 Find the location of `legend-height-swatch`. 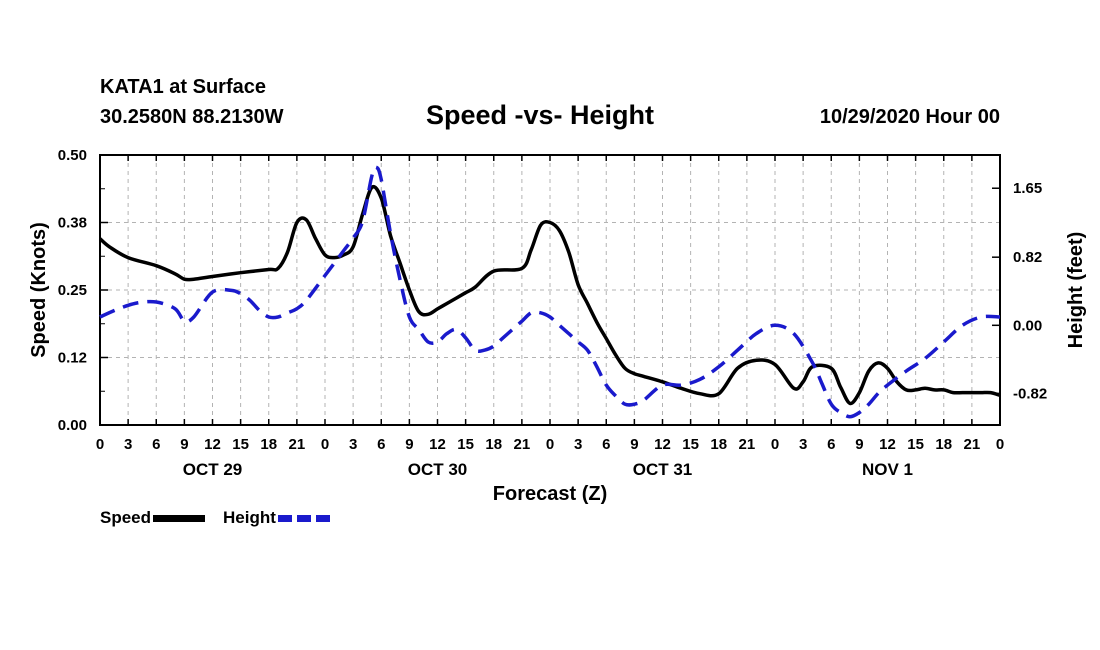

legend-height-swatch is located at coordinates (303, 518).